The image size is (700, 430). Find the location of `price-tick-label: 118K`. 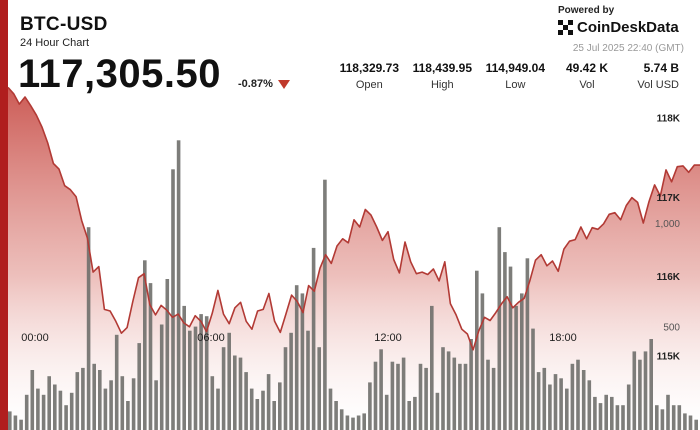

price-tick-label: 118K is located at coordinates (669, 119).